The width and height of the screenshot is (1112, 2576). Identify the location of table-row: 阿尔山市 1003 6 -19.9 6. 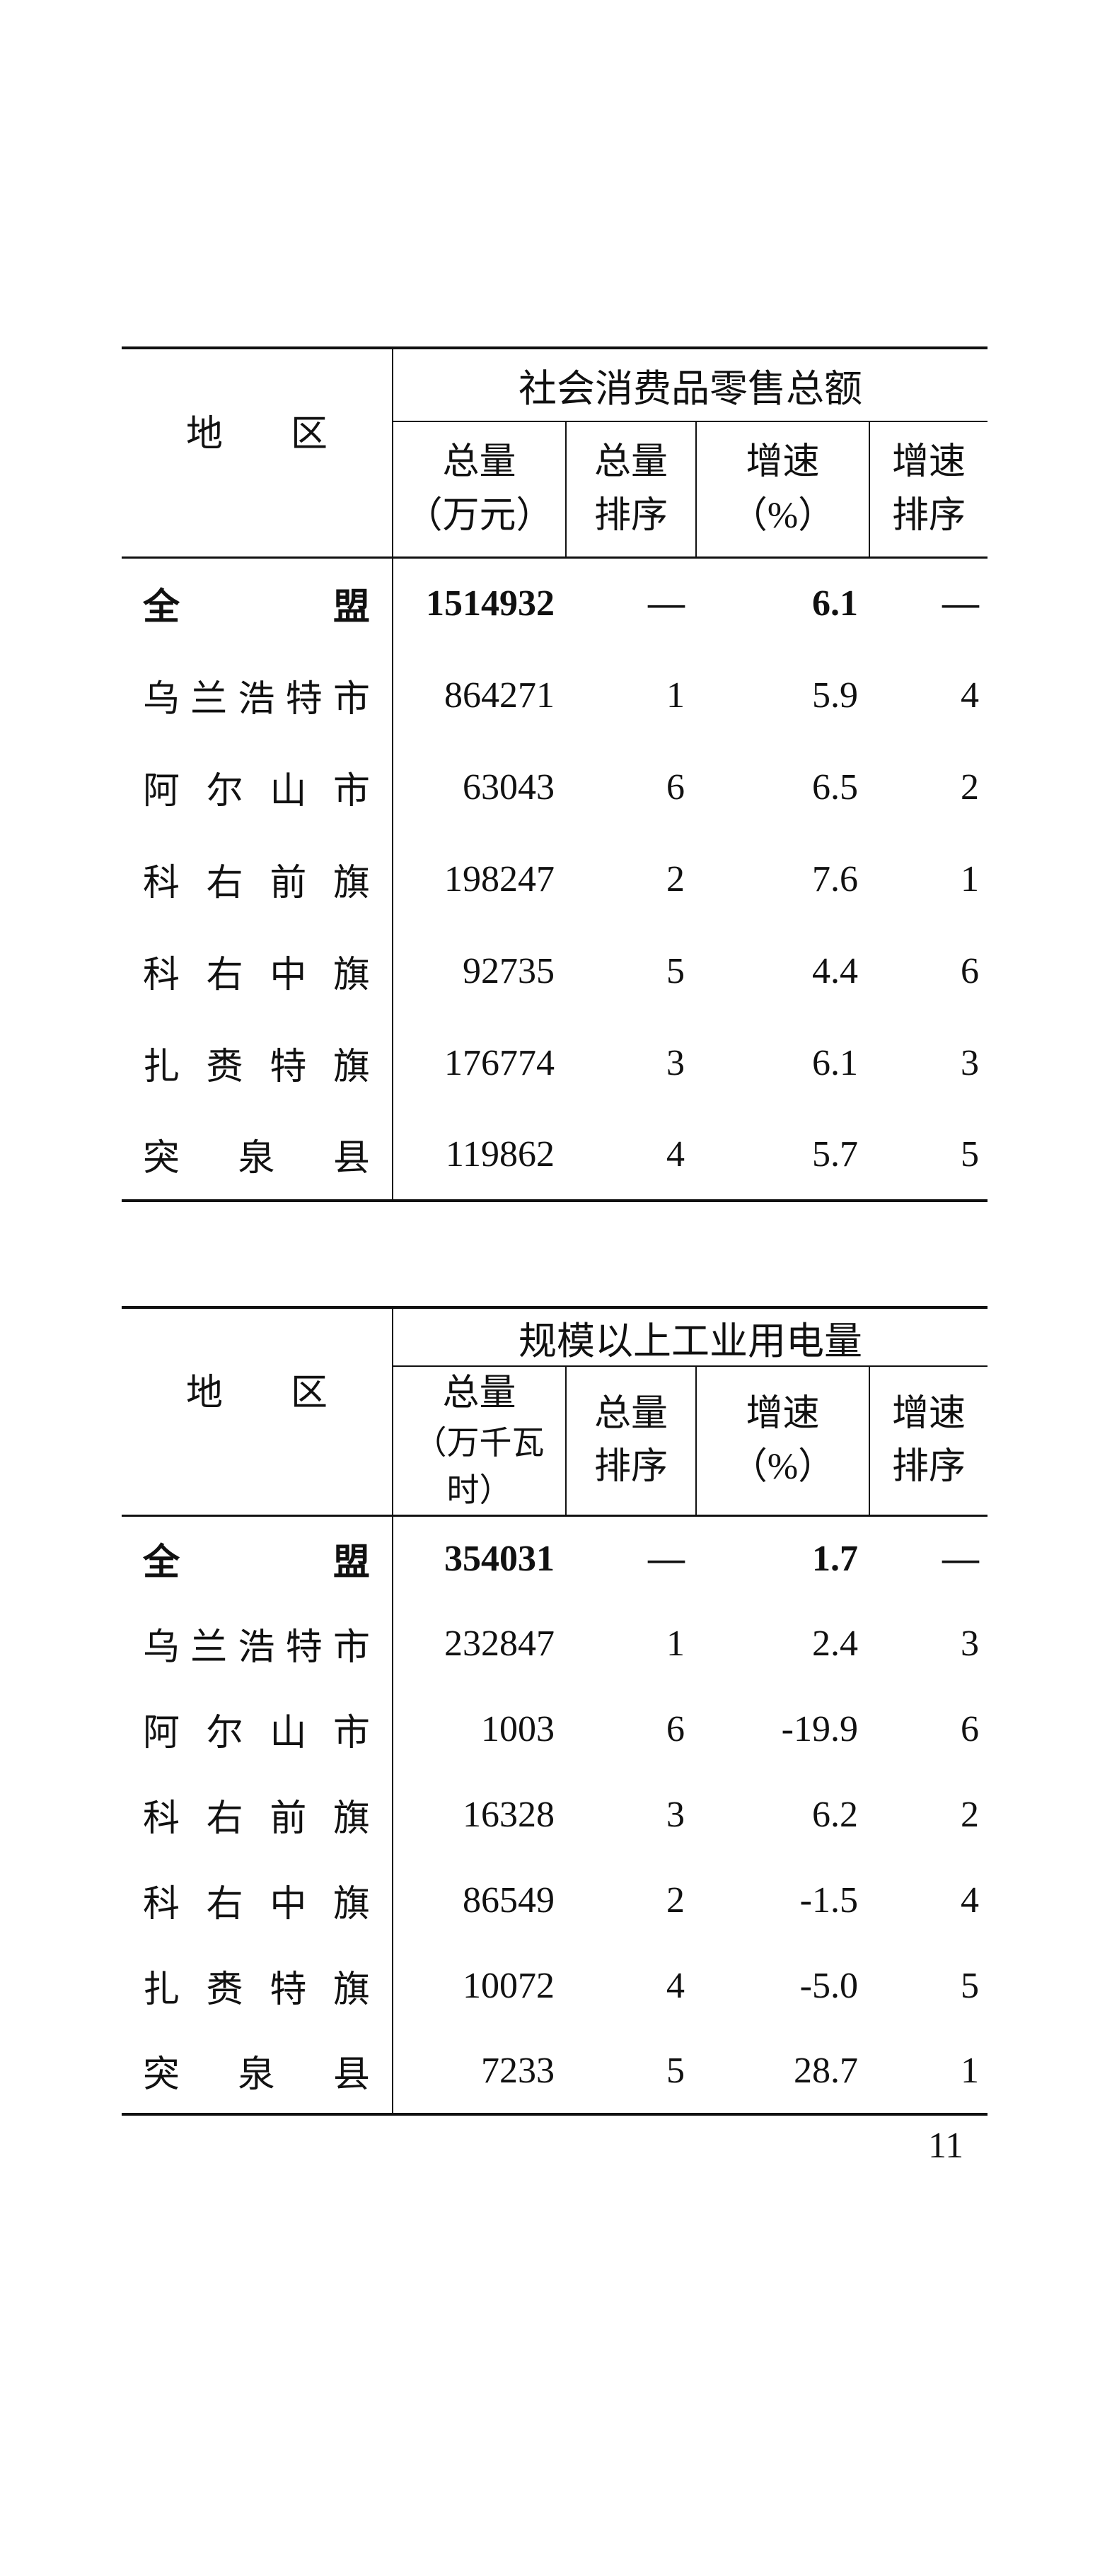
(555, 1729).